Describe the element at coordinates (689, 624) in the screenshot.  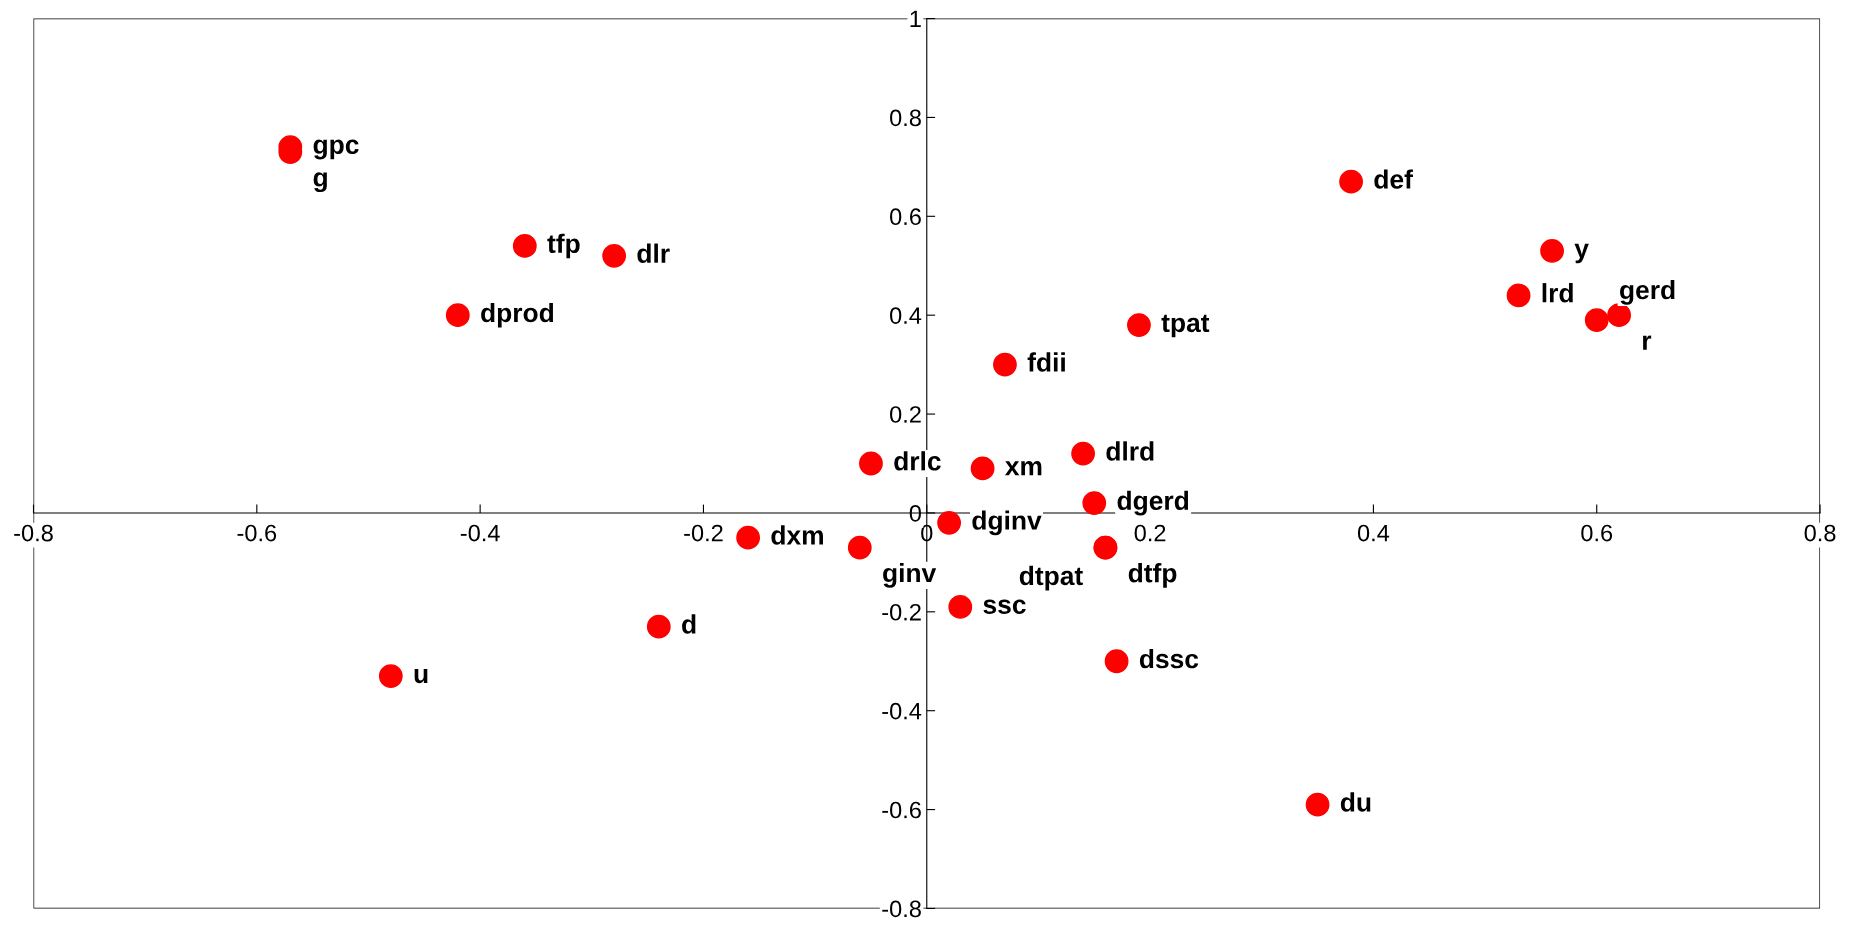
I see `annotation: d` at that location.